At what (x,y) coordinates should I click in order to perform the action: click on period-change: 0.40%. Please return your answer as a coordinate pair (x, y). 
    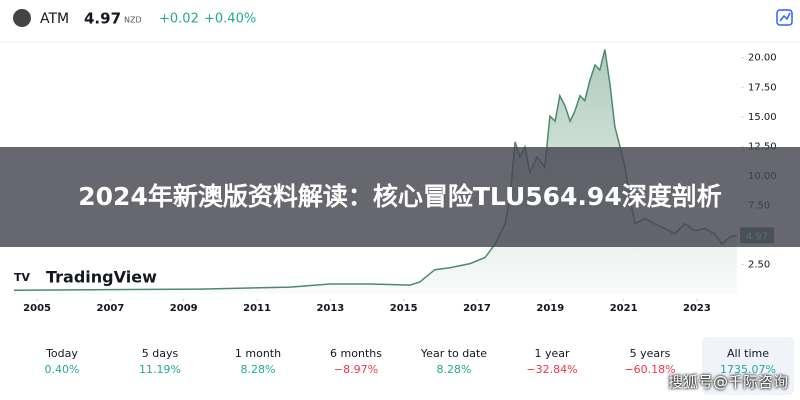
    Looking at the image, I should click on (62, 369).